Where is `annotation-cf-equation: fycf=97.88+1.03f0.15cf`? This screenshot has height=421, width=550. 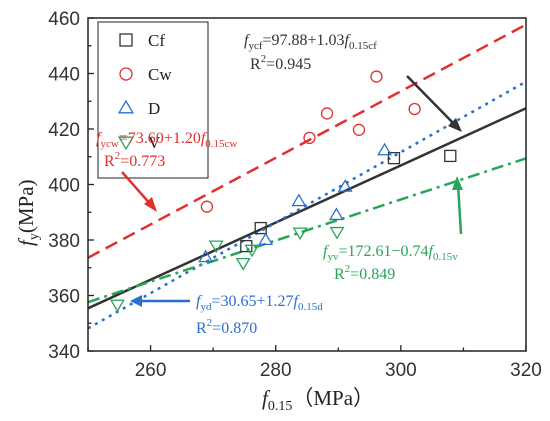
annotation-cf-equation: fycf=97.88+1.03f0.15cf is located at coordinates (310, 42).